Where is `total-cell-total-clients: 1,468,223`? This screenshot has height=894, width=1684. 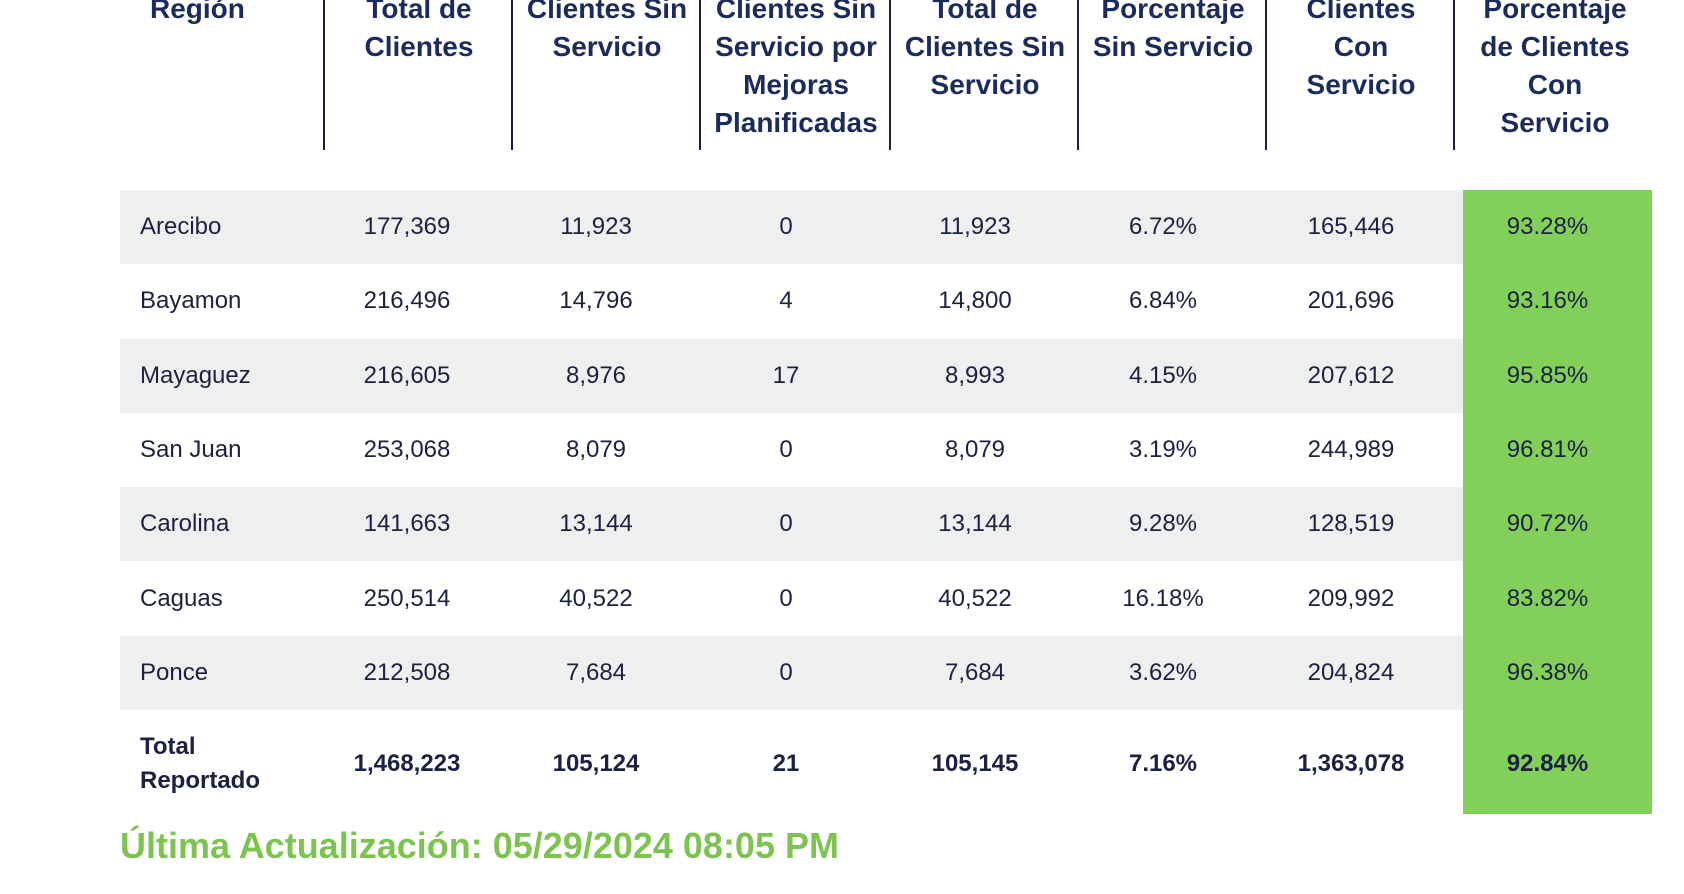 total-cell-total-clients: 1,468,223 is located at coordinates (407, 764).